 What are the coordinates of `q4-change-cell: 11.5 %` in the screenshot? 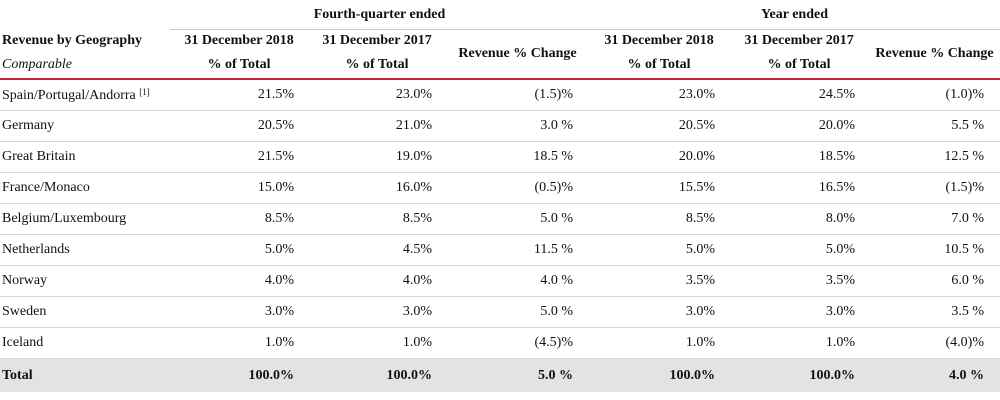 It's located at (517, 250).